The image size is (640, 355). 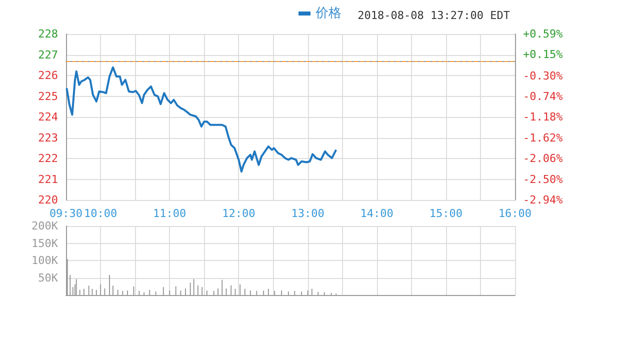 What do you see at coordinates (445, 213) in the screenshot?
I see `x-tick-label: 15:00` at bounding box center [445, 213].